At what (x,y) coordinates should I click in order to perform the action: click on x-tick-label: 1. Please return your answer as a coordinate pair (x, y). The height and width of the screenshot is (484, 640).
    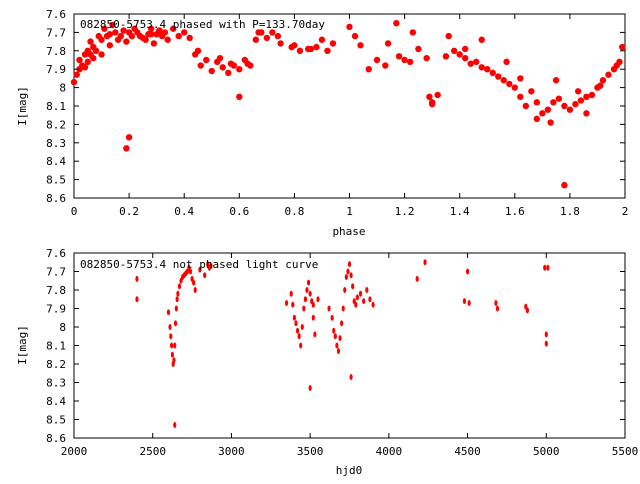
    Looking at the image, I should click on (349, 211).